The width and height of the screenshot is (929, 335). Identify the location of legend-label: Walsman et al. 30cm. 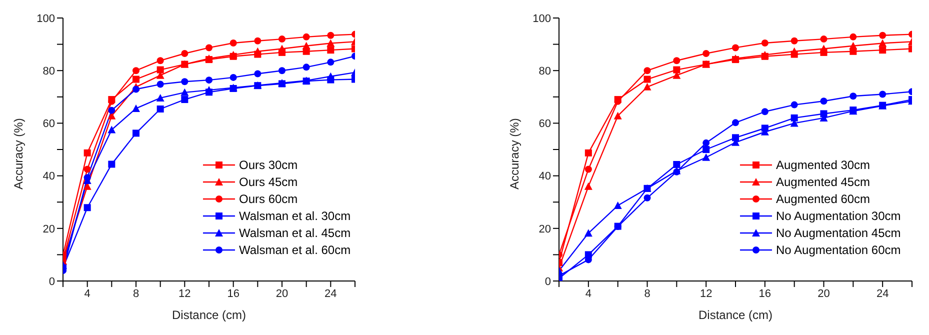
(295, 215).